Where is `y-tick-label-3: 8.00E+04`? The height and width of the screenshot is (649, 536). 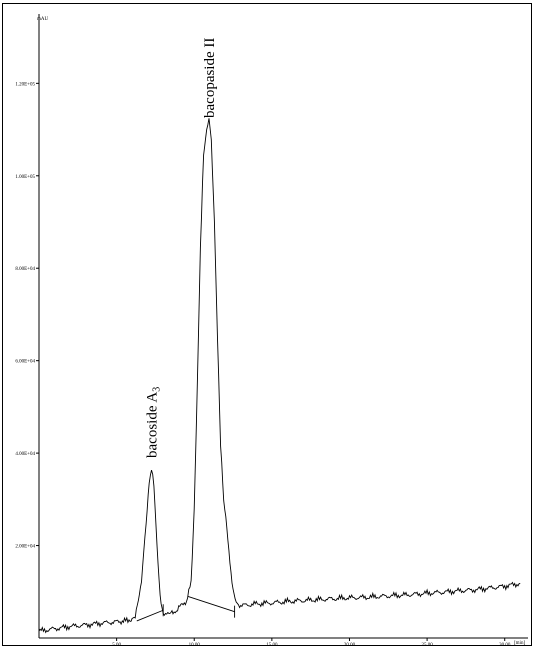
y-tick-label-3: 8.00E+04 is located at coordinates (25, 269).